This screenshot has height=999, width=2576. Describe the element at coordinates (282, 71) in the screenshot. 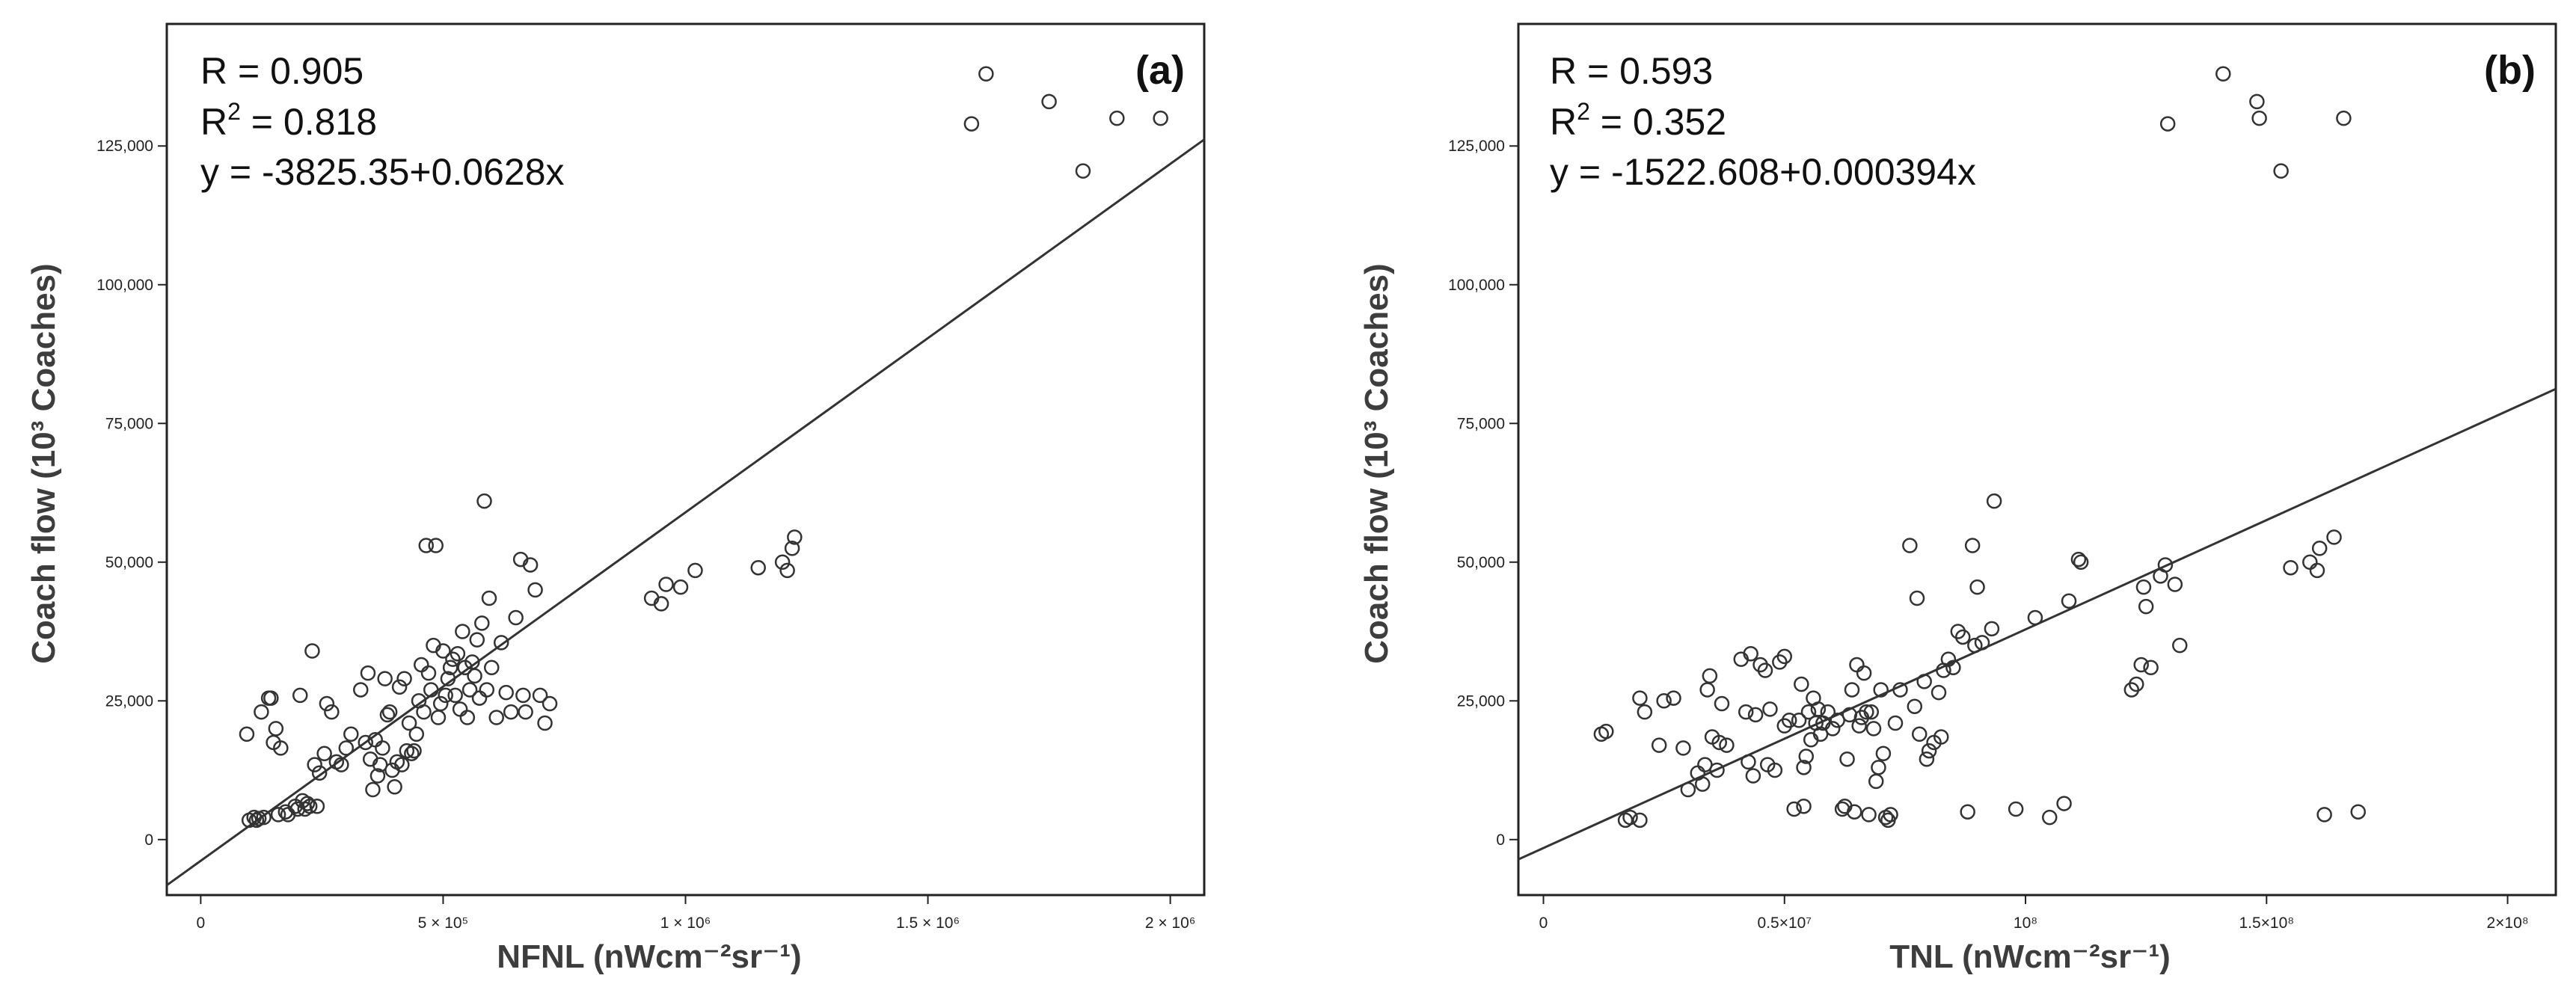

I see `stat-r: R = 0.905` at that location.